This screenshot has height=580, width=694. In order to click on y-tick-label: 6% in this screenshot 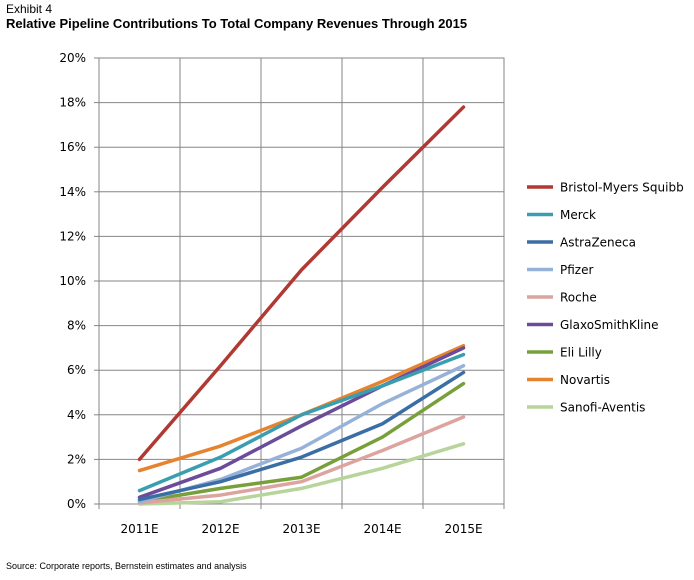, I will do `click(76, 370)`.